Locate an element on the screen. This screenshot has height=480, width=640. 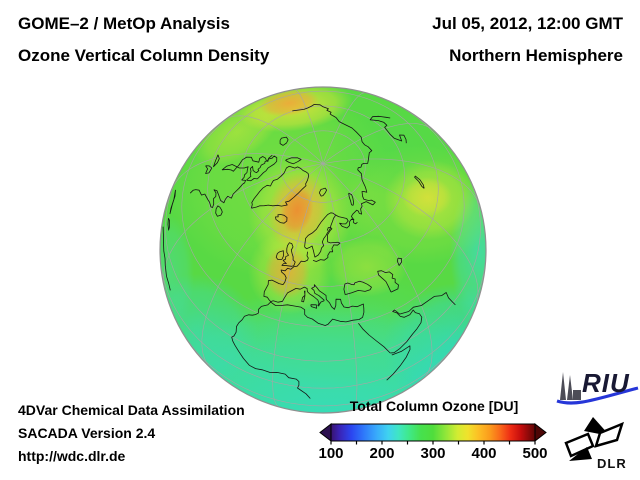
title-variable: Ozone Vertical Column Density is located at coordinates (144, 55).